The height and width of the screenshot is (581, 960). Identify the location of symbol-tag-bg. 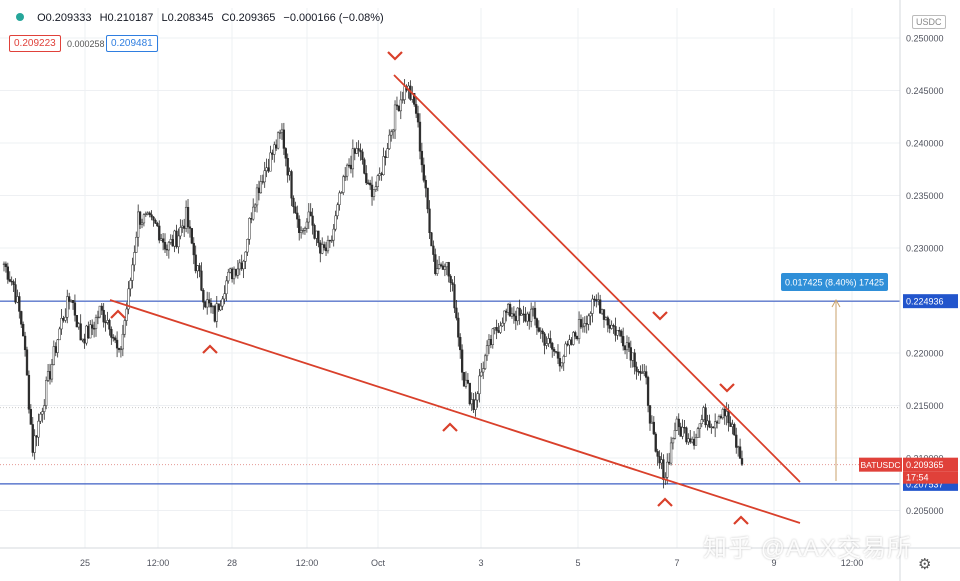
(880, 464).